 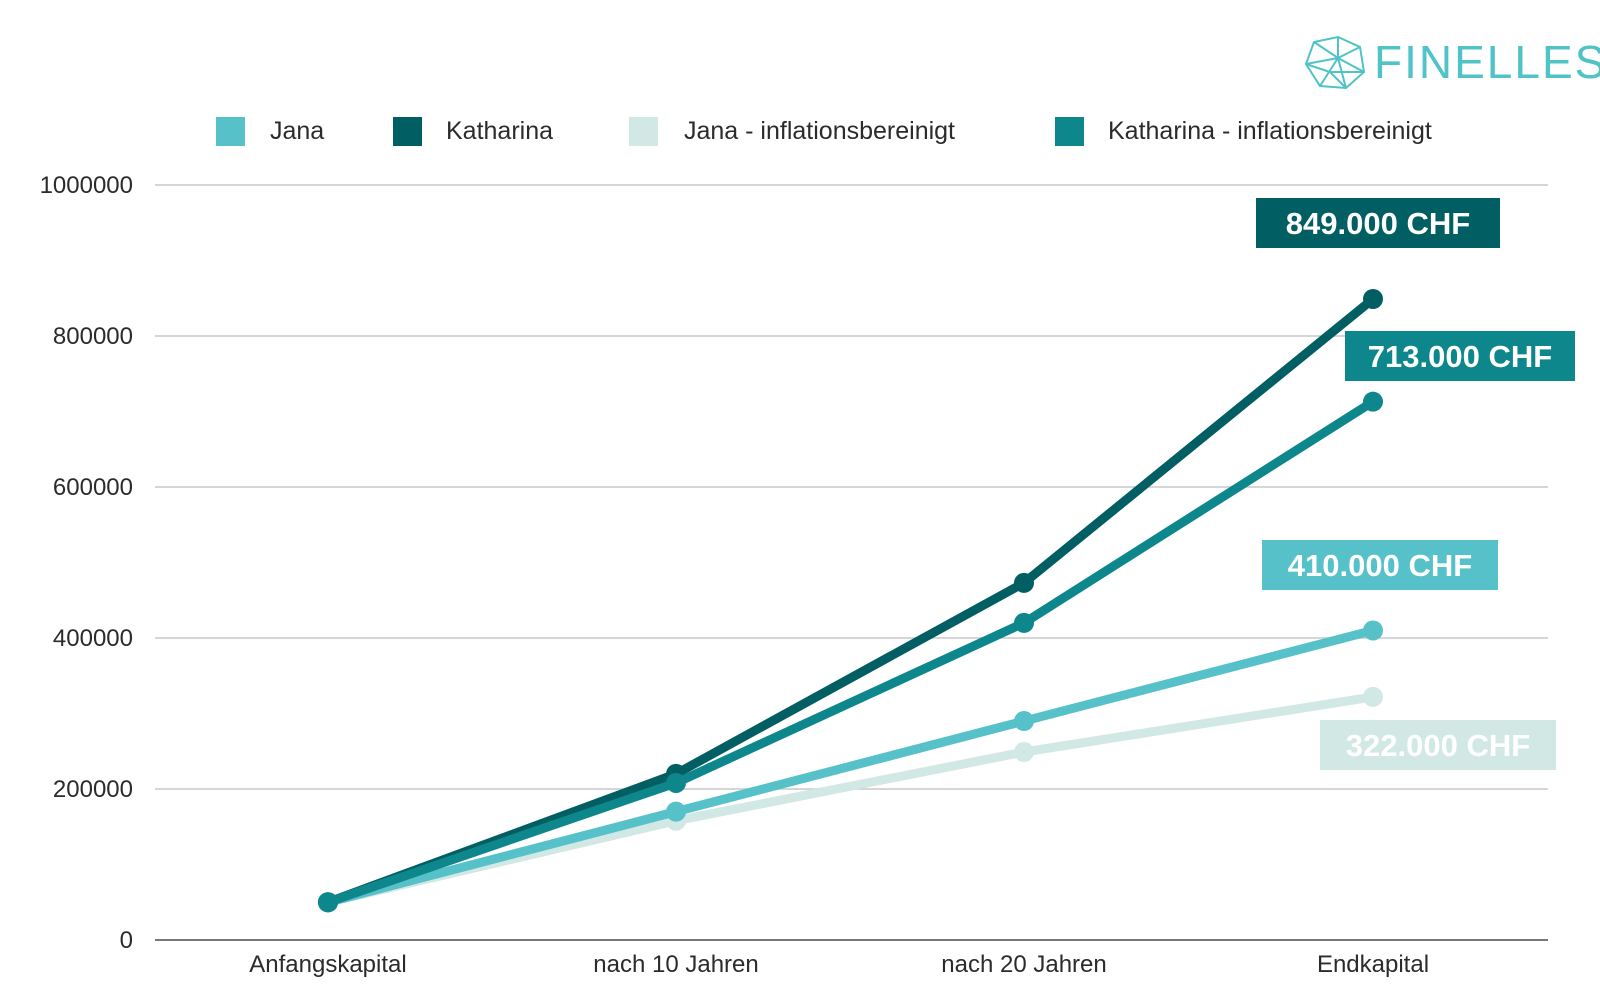 I want to click on legend-swatch-katharina, so click(x=407, y=131).